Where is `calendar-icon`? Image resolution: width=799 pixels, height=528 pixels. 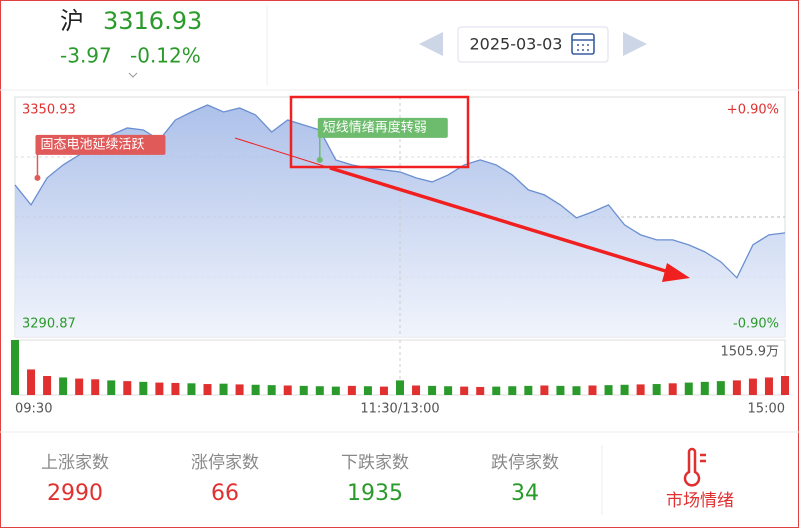
calendar-icon is located at coordinates (583, 44).